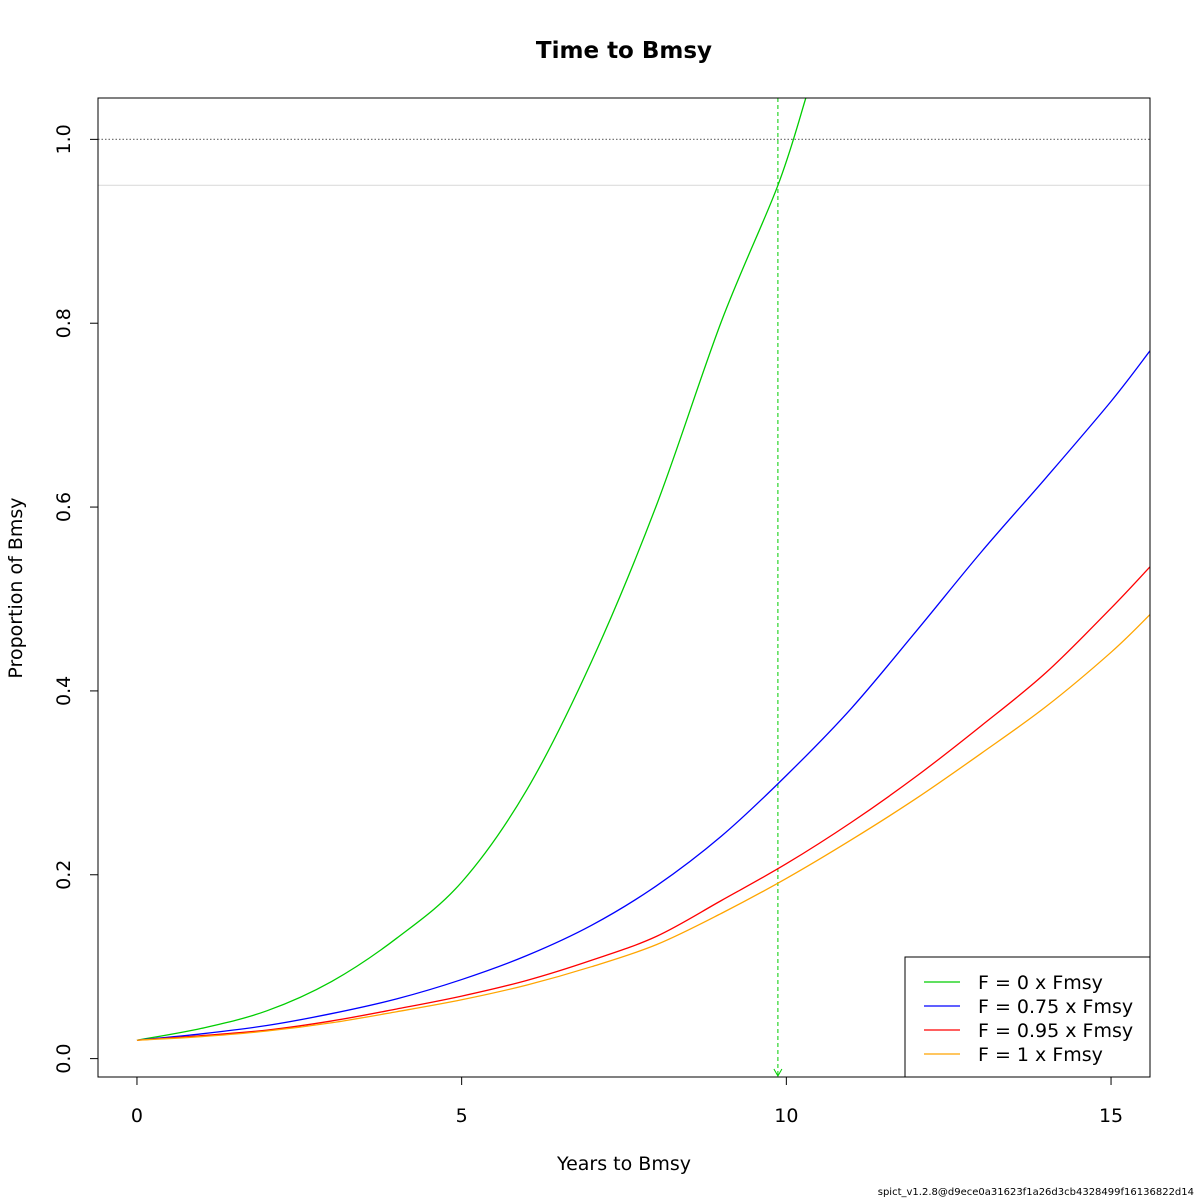 Image resolution: width=1200 pixels, height=1200 pixels. I want to click on chart-title: Time to Bmsy, so click(624, 51).